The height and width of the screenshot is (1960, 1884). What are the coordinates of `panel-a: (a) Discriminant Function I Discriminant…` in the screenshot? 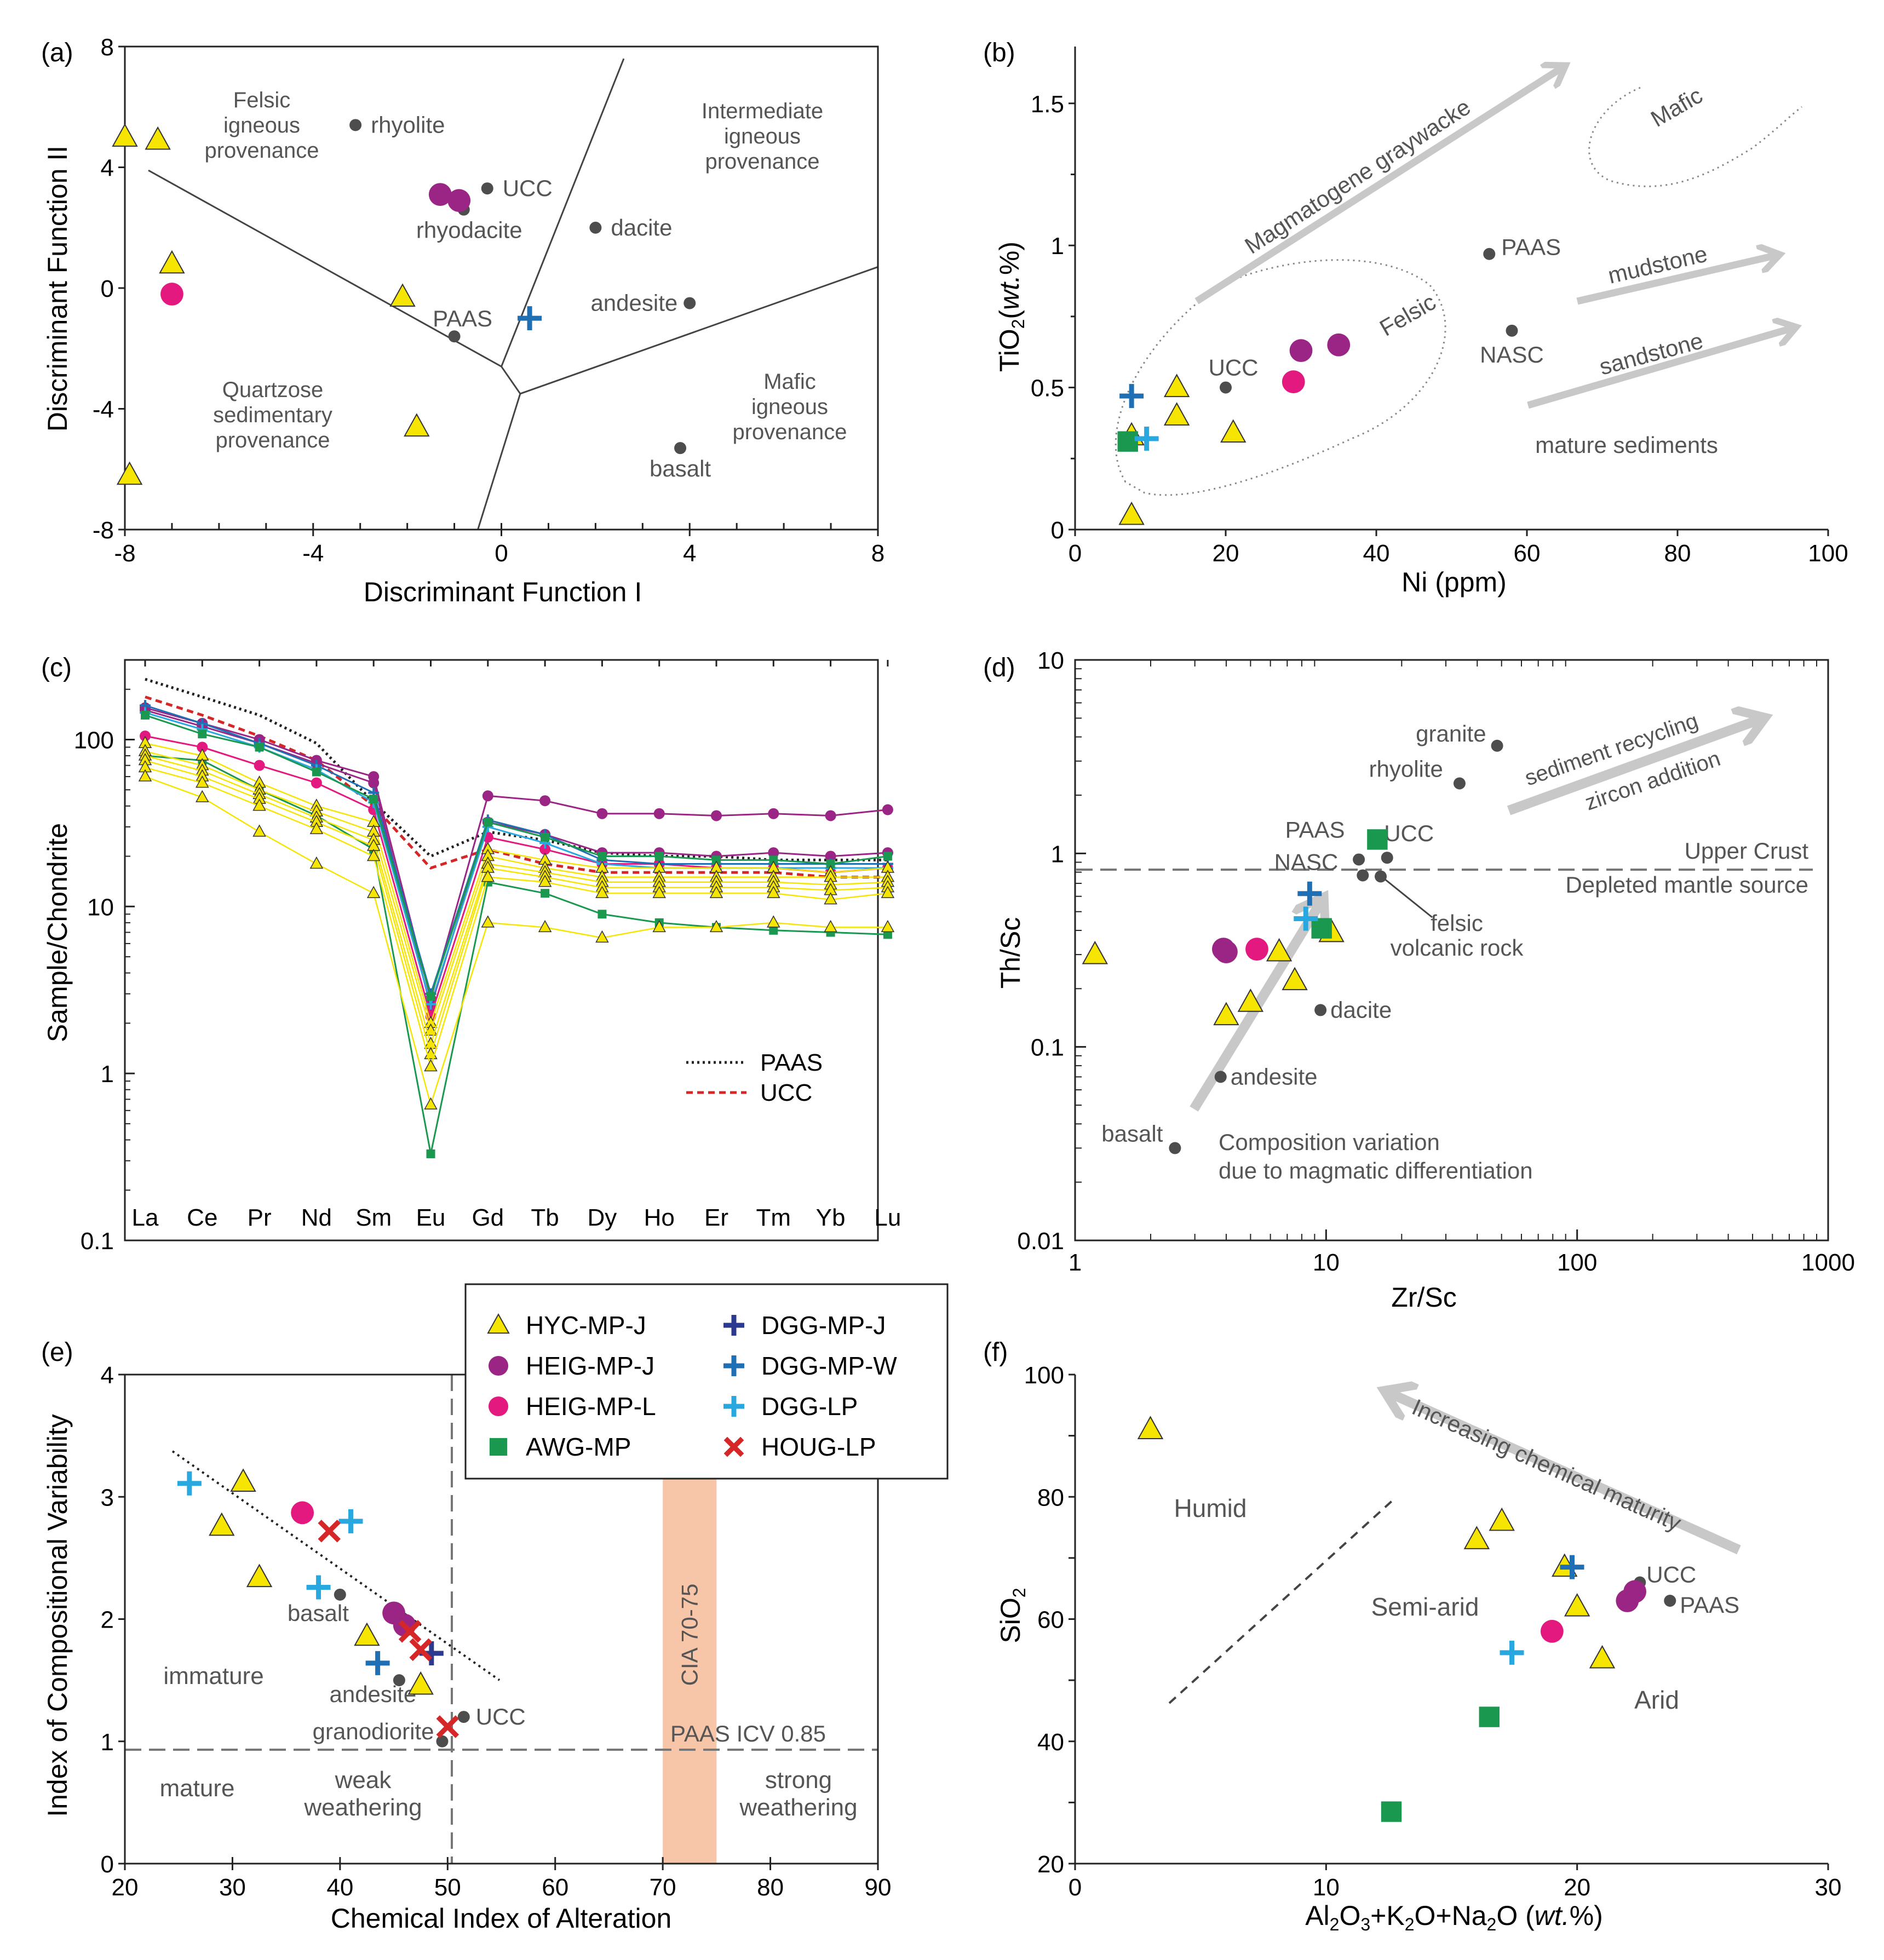 It's located at (459, 322).